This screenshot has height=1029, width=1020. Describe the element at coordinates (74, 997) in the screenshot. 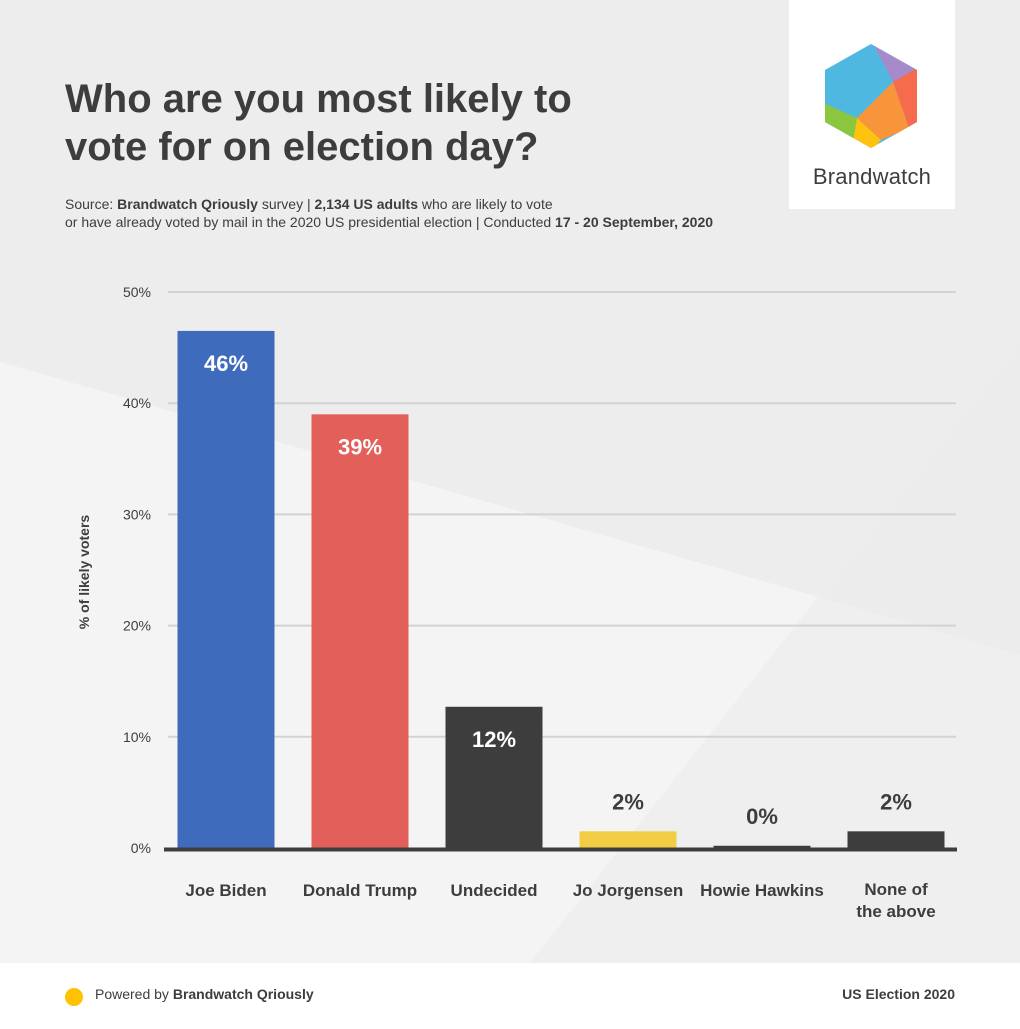

I see `footer-dot-icon` at that location.